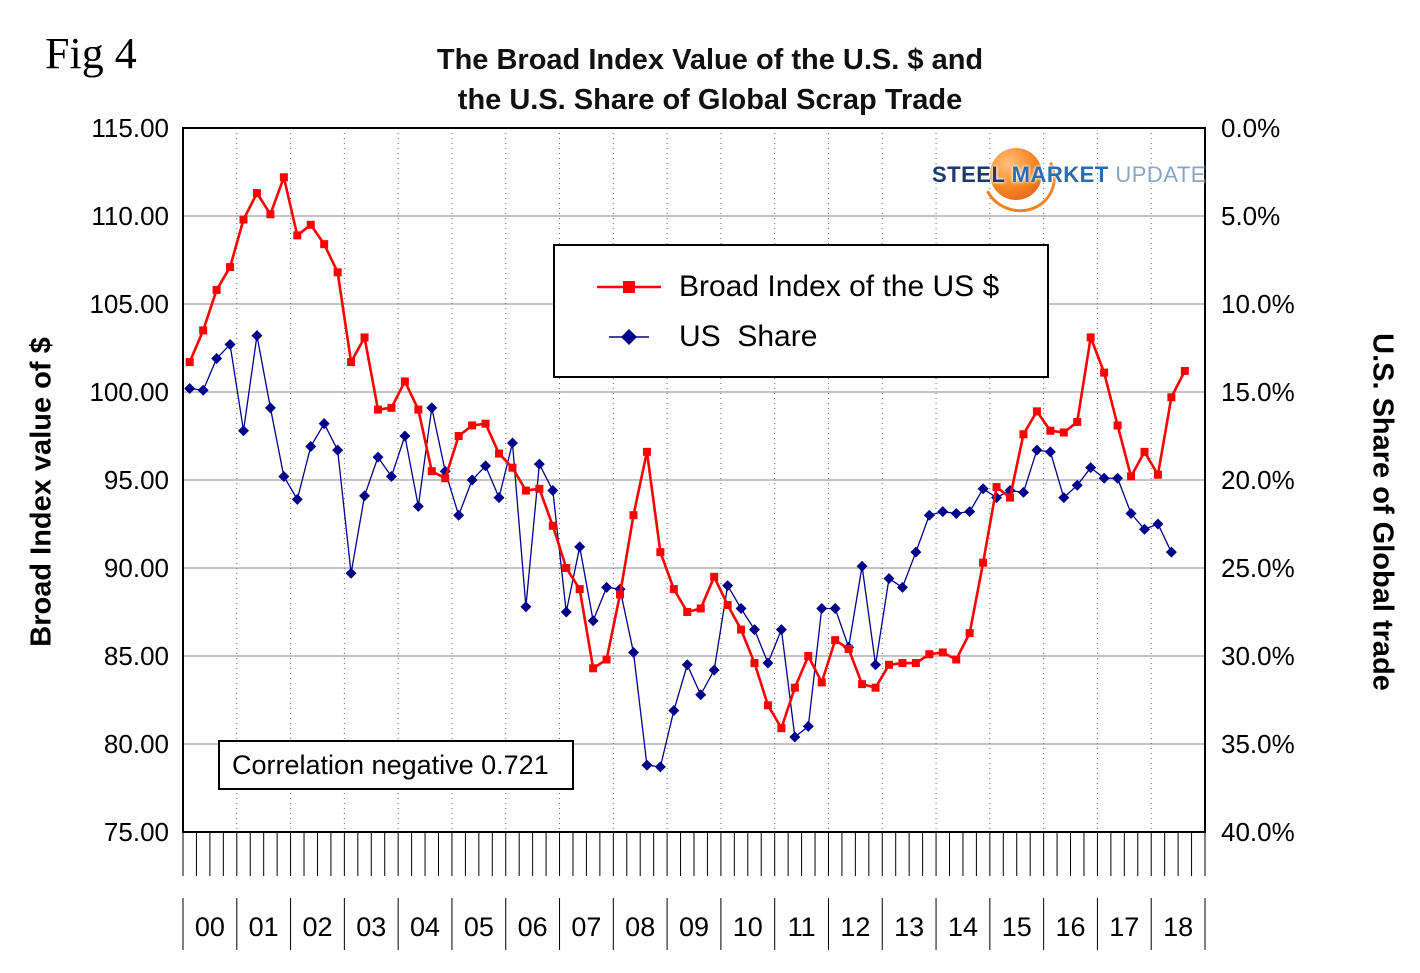 This screenshot has width=1420, height=973. What do you see at coordinates (694, 854) in the screenshot?
I see `x-axis-quarter-ticks` at bounding box center [694, 854].